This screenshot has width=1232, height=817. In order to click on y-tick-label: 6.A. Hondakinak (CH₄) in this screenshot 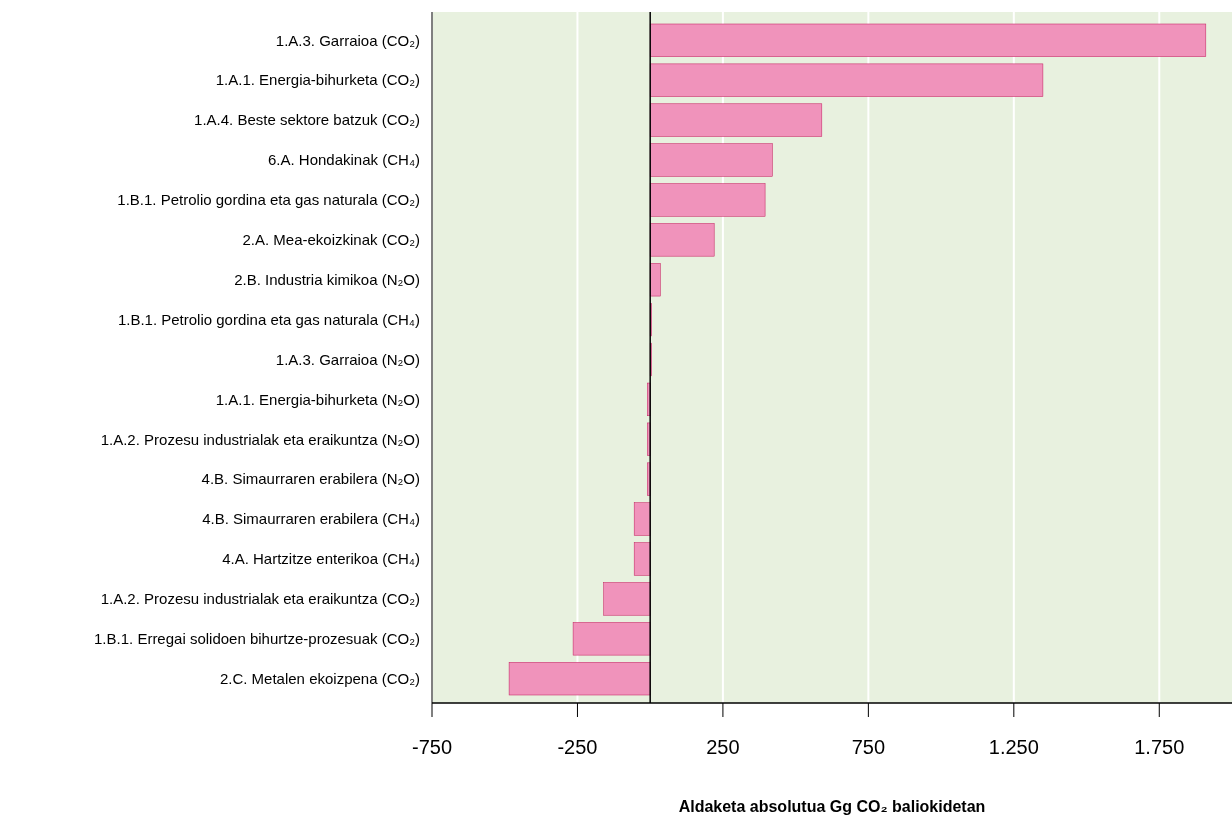, I will do `click(343, 160)`.